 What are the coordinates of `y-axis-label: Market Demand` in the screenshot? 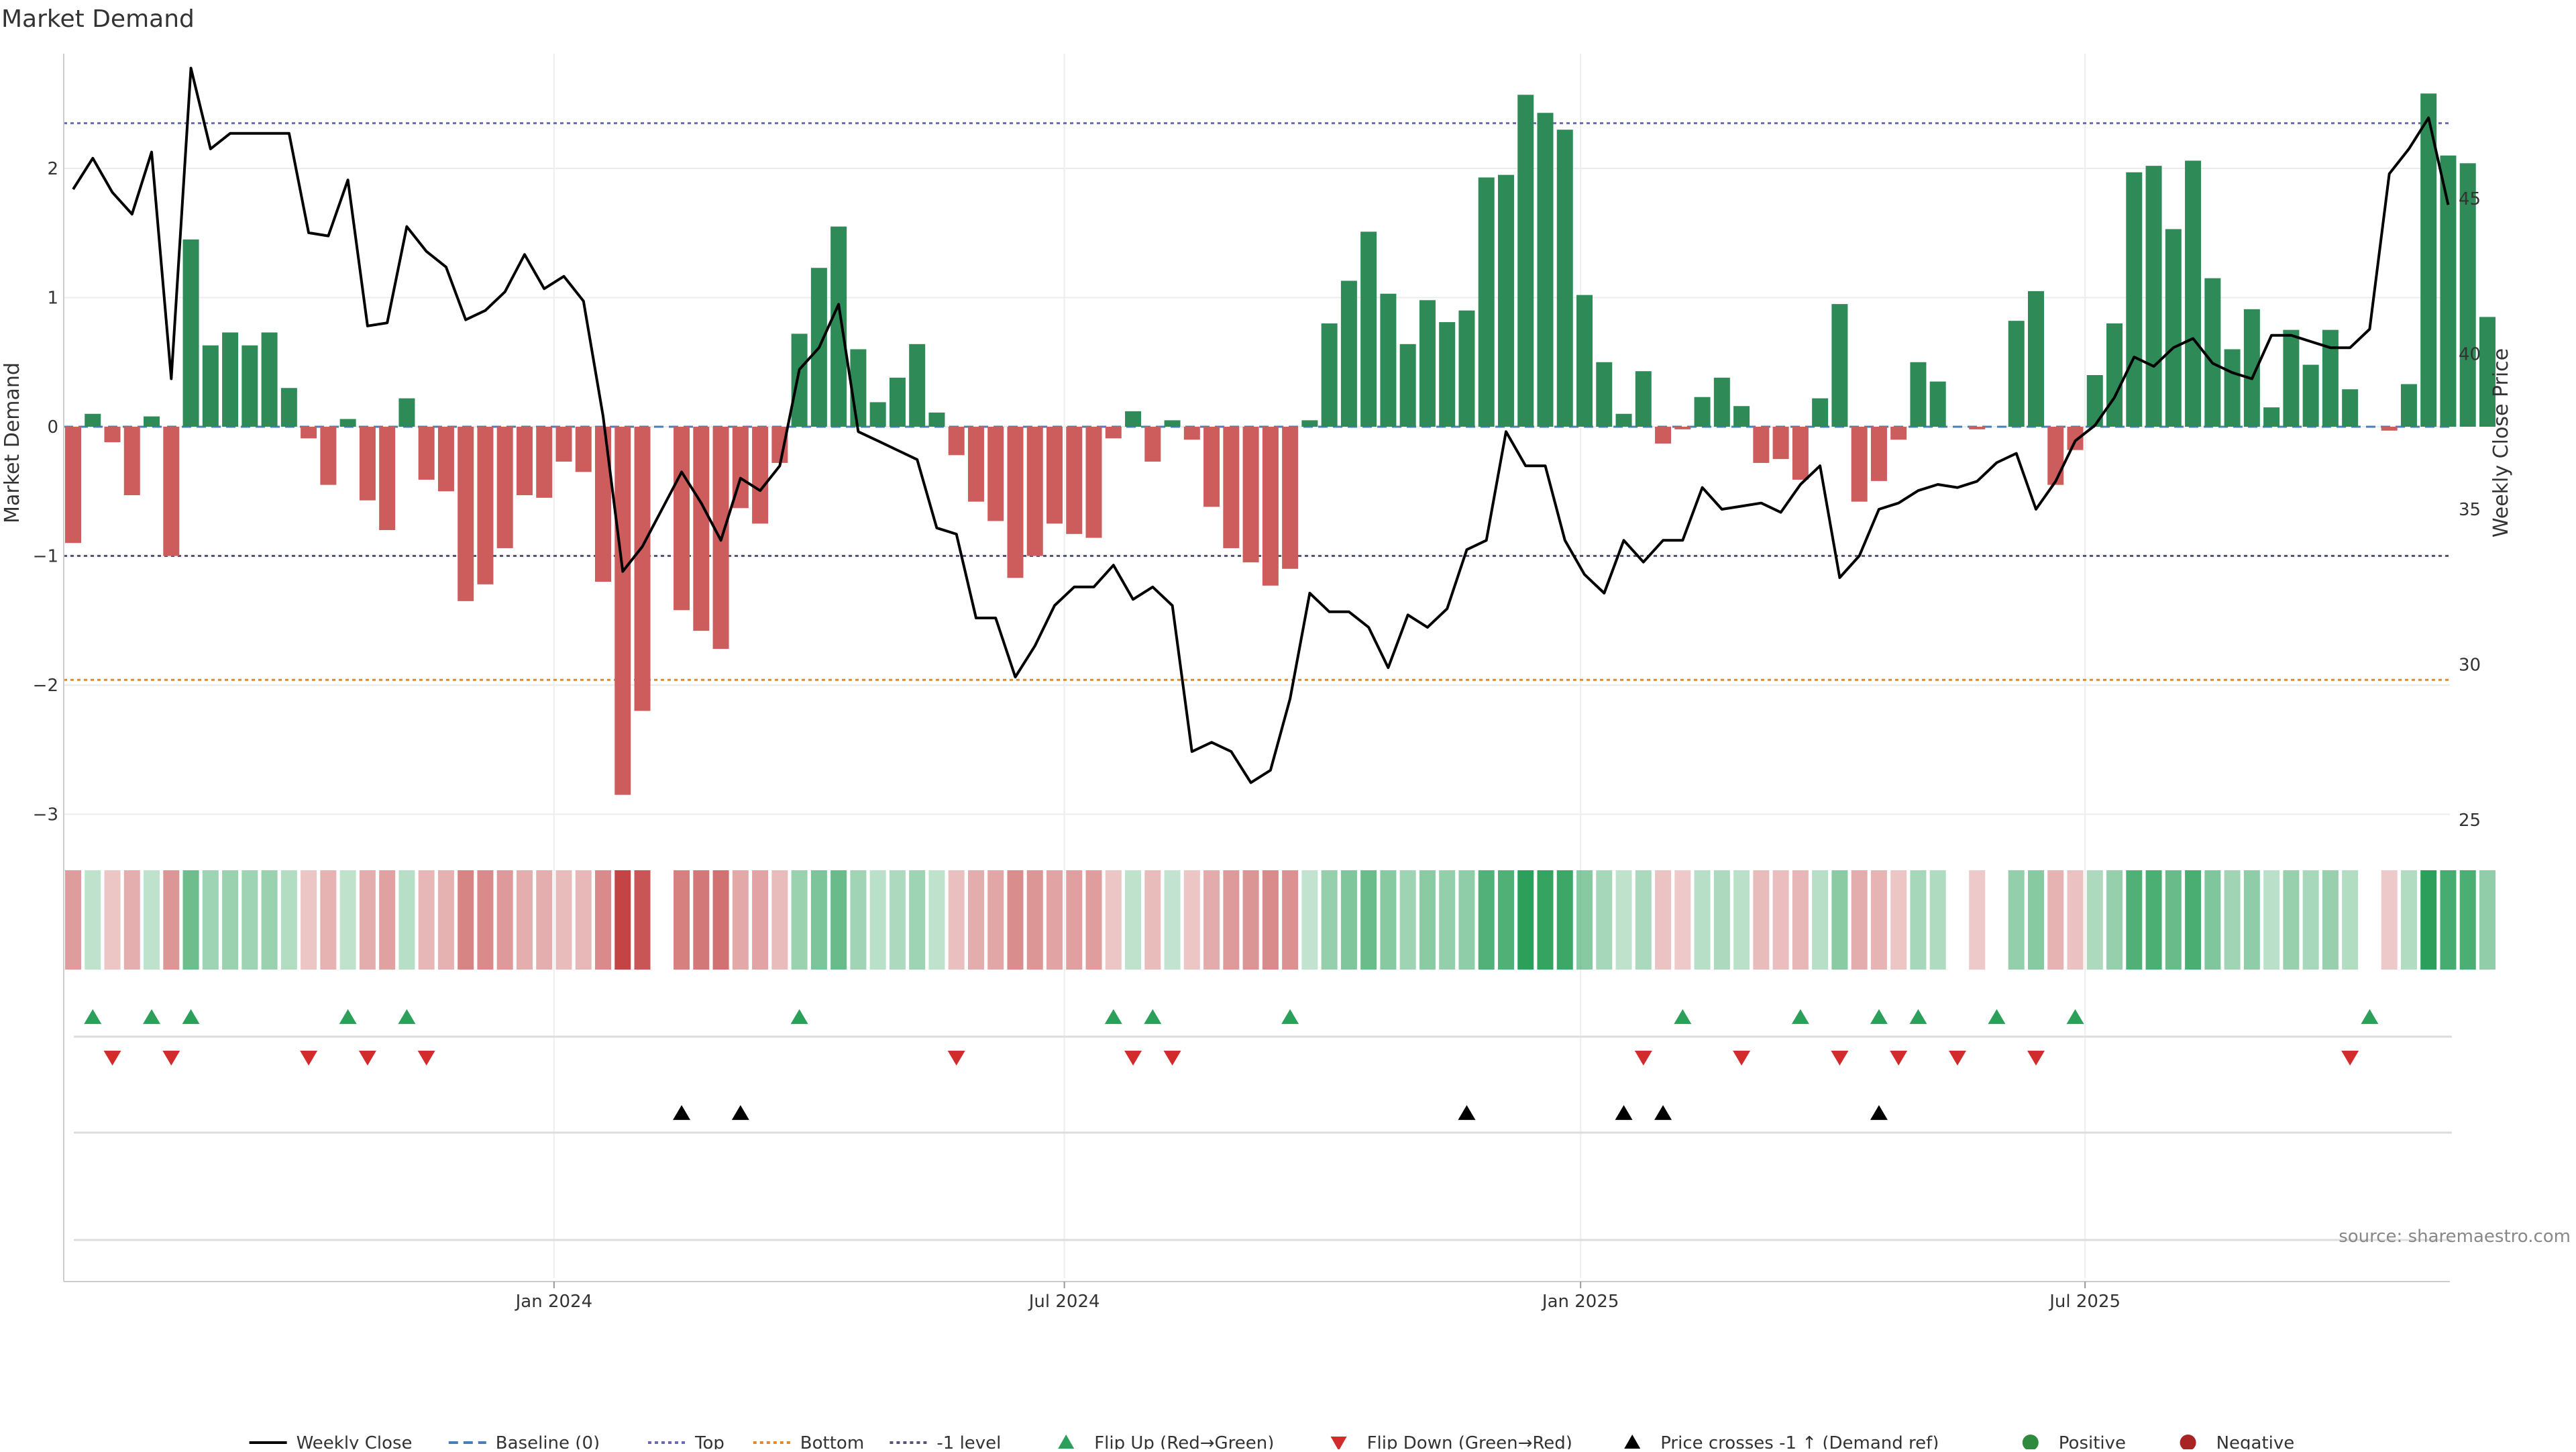 It's located at (12, 443).